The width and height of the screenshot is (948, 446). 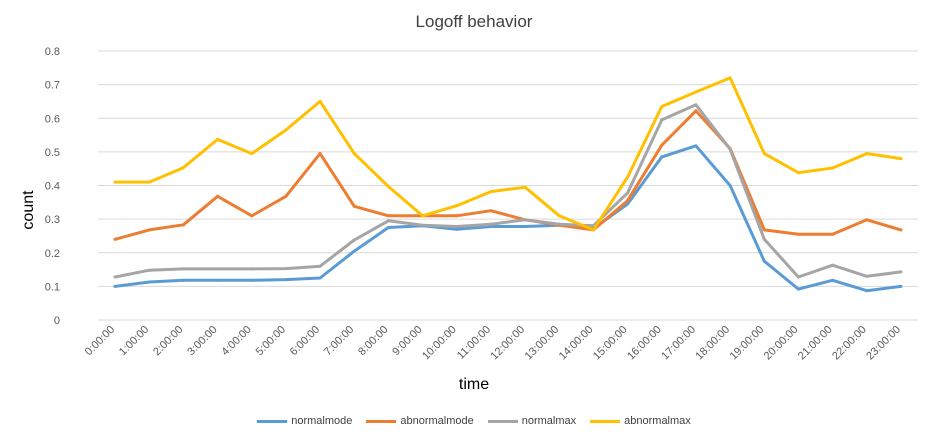 What do you see at coordinates (52, 287) in the screenshot?
I see `y-tick-label: 0.1` at bounding box center [52, 287].